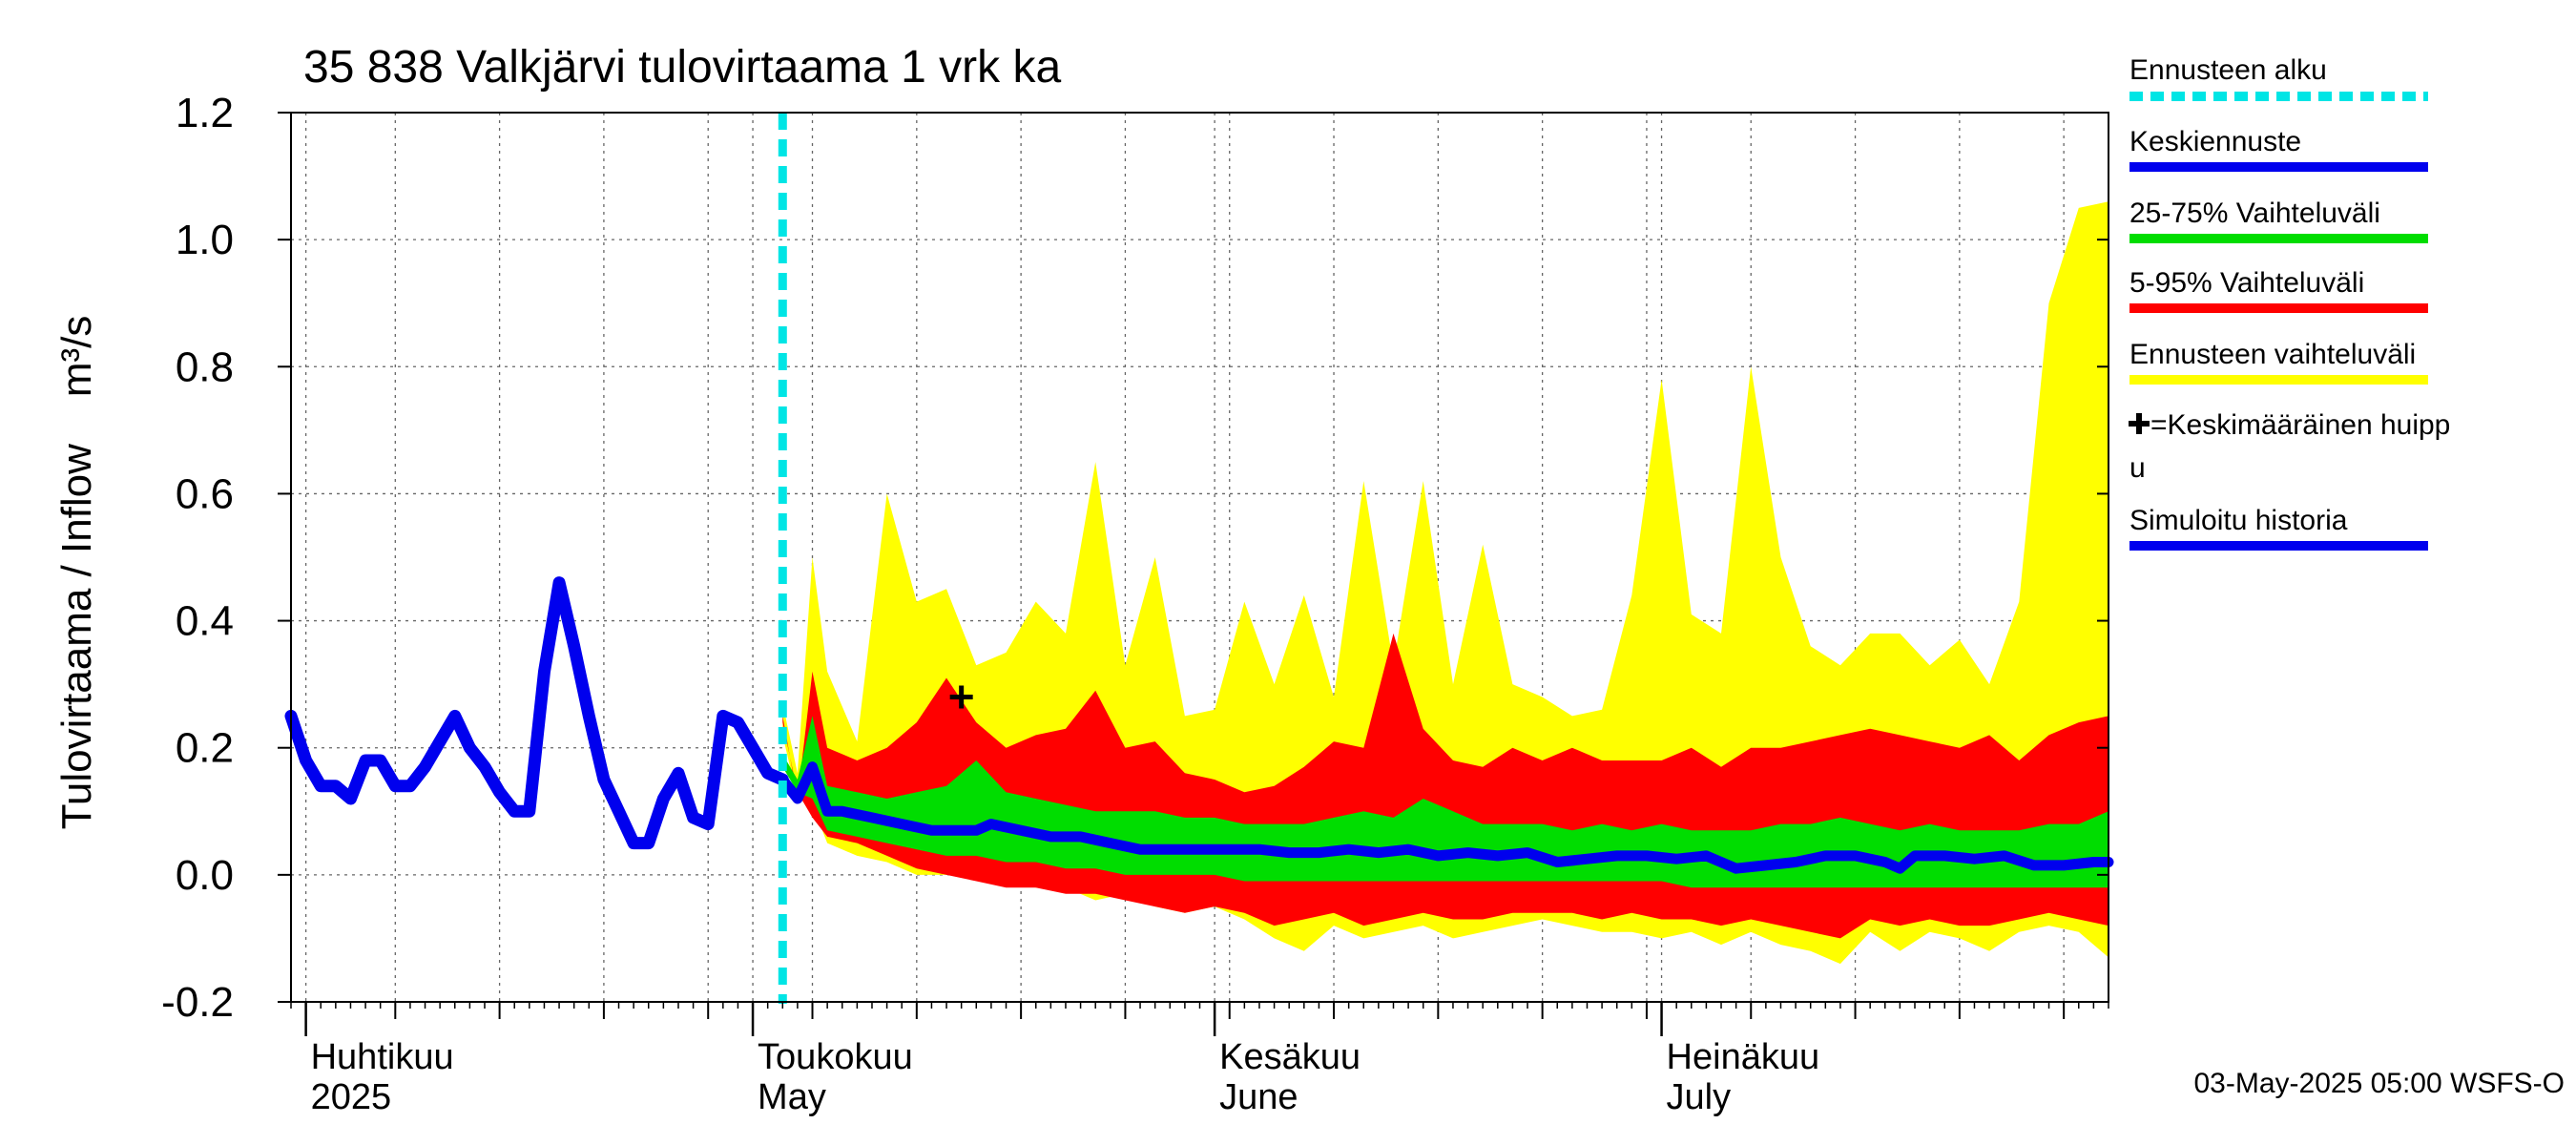  Describe the element at coordinates (961, 697) in the screenshot. I see `mean-peak-marker` at that location.